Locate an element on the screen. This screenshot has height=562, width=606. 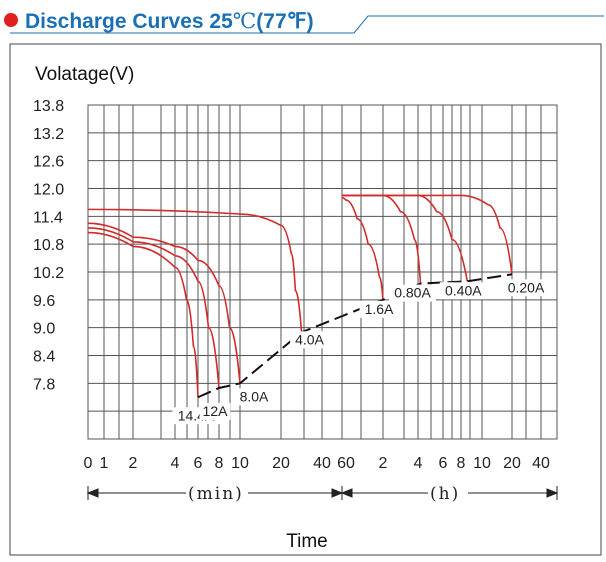
y-tick-label: 10.2 is located at coordinates (48, 273).